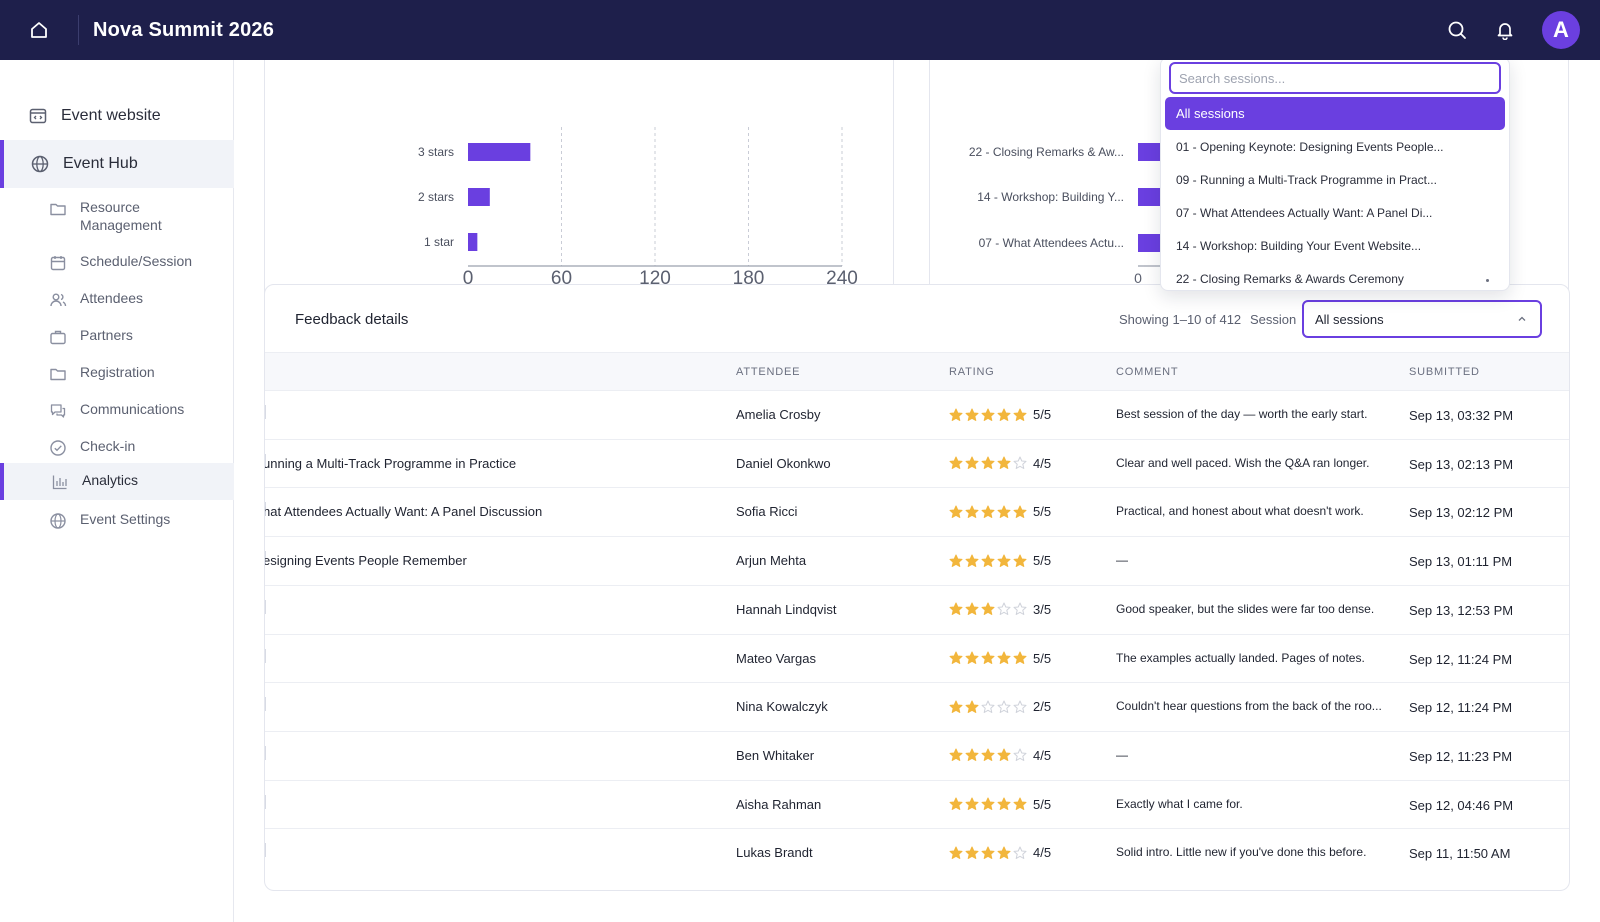  I want to click on sidebar-item-label: Schedule/Session, so click(136, 261).